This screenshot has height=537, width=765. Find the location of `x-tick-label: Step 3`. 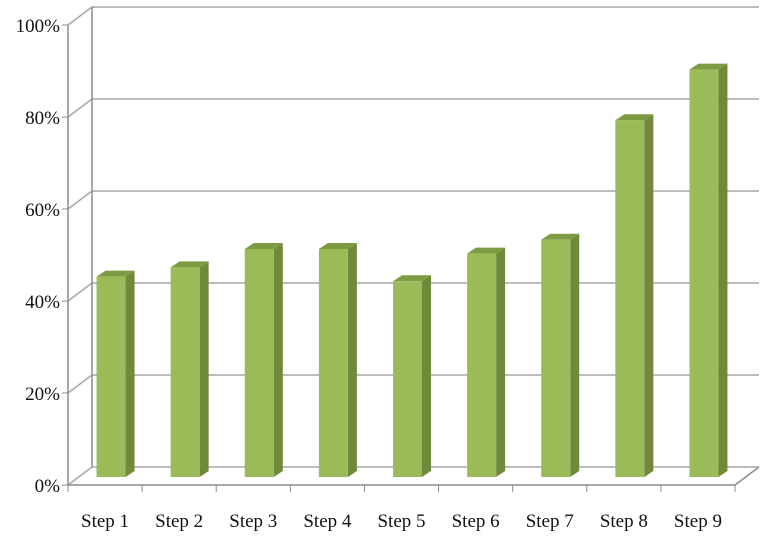

x-tick-label: Step 3 is located at coordinates (253, 521).